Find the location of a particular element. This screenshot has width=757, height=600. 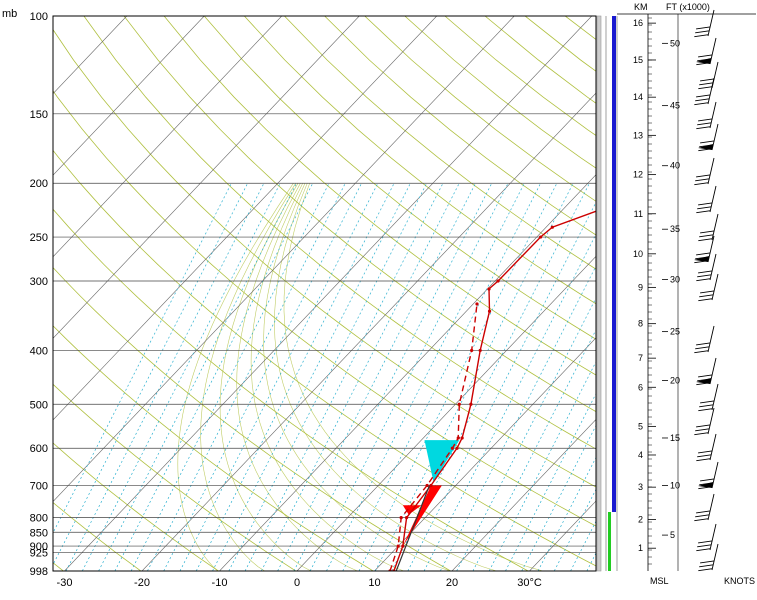

ft-tick-label: 10 is located at coordinates (675, 485).